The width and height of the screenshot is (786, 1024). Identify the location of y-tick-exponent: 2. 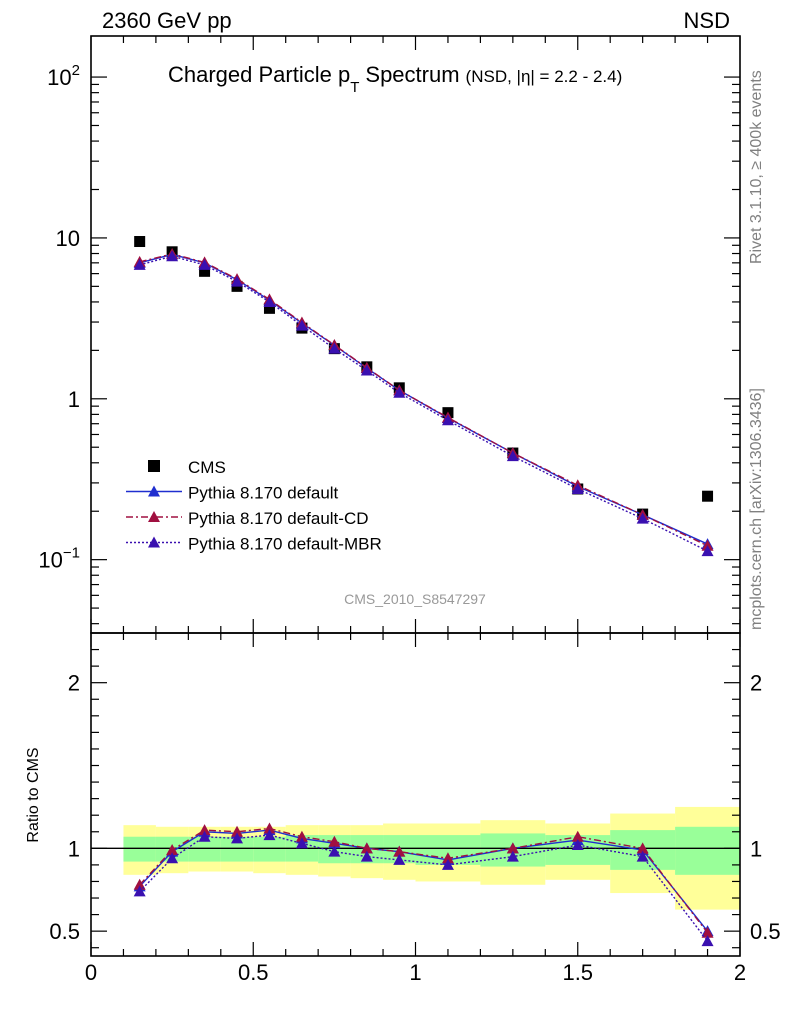
(76, 70).